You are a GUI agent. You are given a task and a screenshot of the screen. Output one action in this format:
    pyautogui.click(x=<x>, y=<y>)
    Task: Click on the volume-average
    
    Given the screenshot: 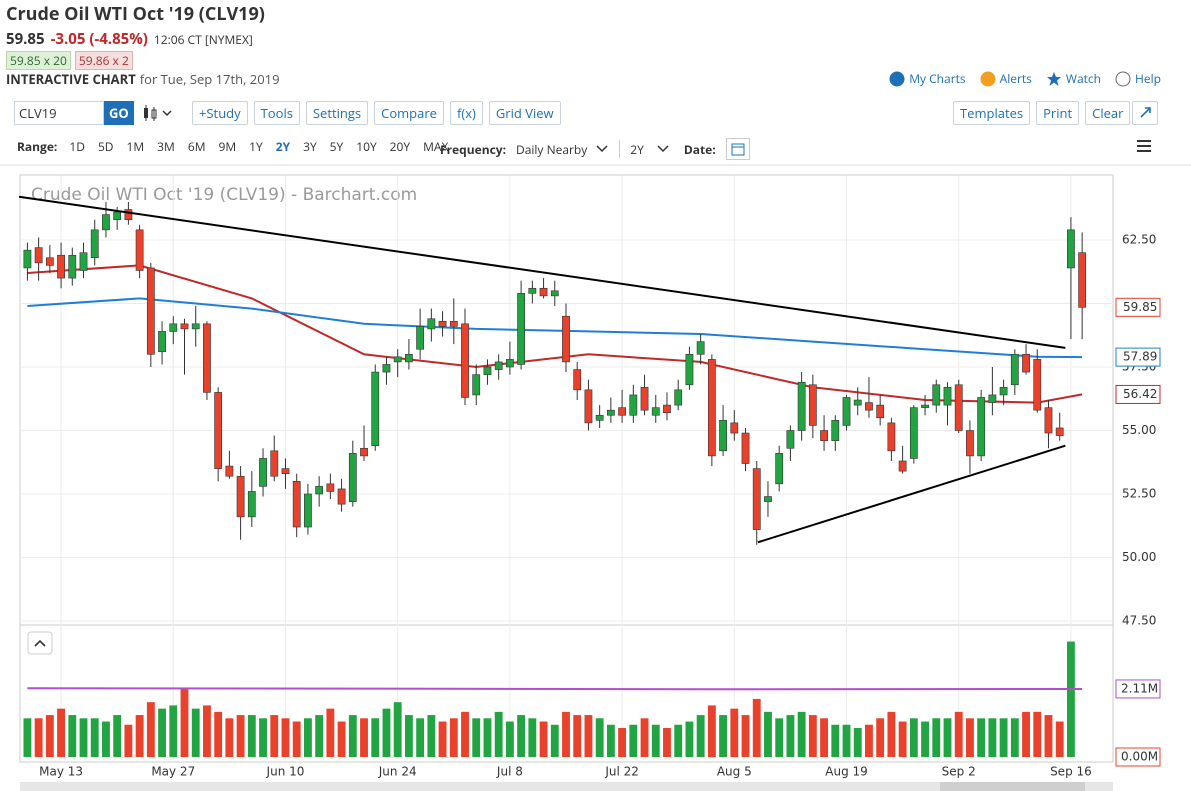 What is the action you would take?
    pyautogui.click(x=555, y=689)
    